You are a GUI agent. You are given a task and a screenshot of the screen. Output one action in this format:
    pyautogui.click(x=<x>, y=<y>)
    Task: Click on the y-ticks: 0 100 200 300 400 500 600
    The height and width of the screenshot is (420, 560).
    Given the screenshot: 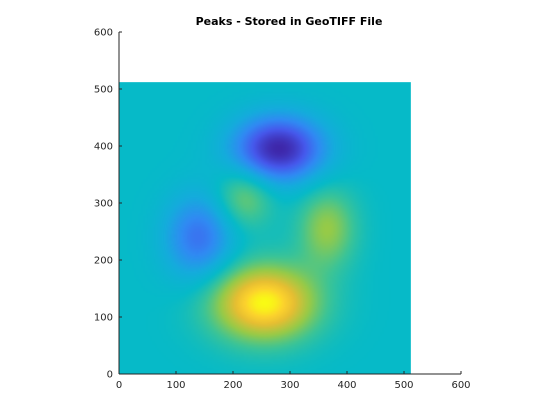 What is the action you would take?
    pyautogui.click(x=108, y=204)
    